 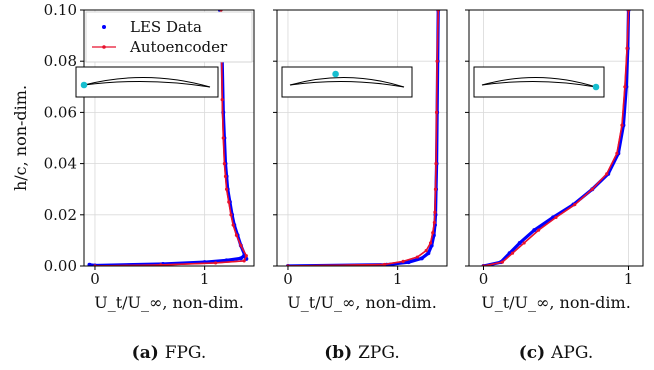 What do you see at coordinates (60, 266) in the screenshot?
I see `y-tick-label: 0.00` at bounding box center [60, 266].